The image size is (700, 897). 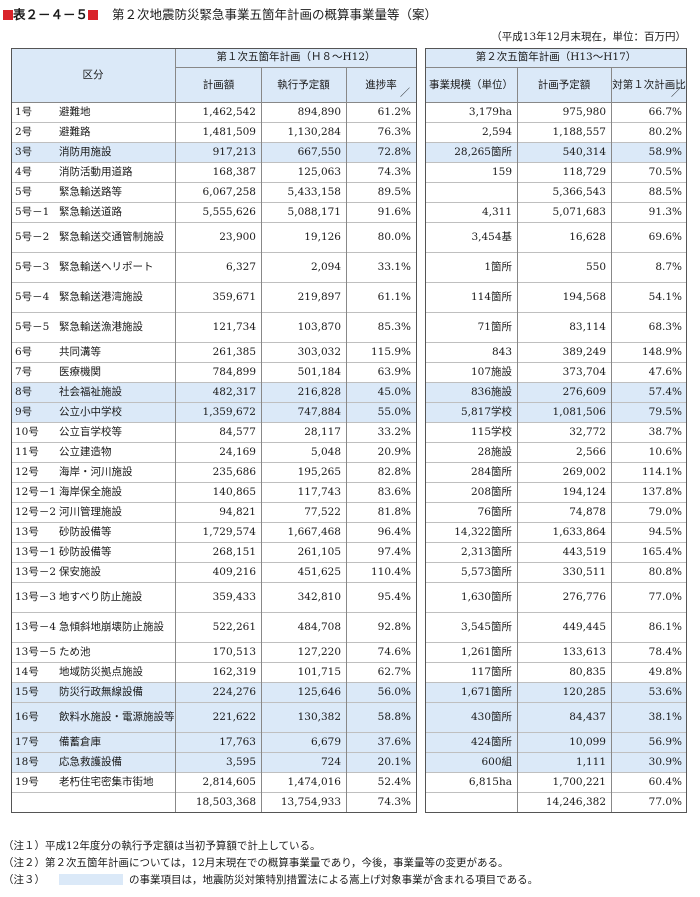 What do you see at coordinates (218, 763) in the screenshot?
I see `cell-plan-amount: 3,595` at bounding box center [218, 763].